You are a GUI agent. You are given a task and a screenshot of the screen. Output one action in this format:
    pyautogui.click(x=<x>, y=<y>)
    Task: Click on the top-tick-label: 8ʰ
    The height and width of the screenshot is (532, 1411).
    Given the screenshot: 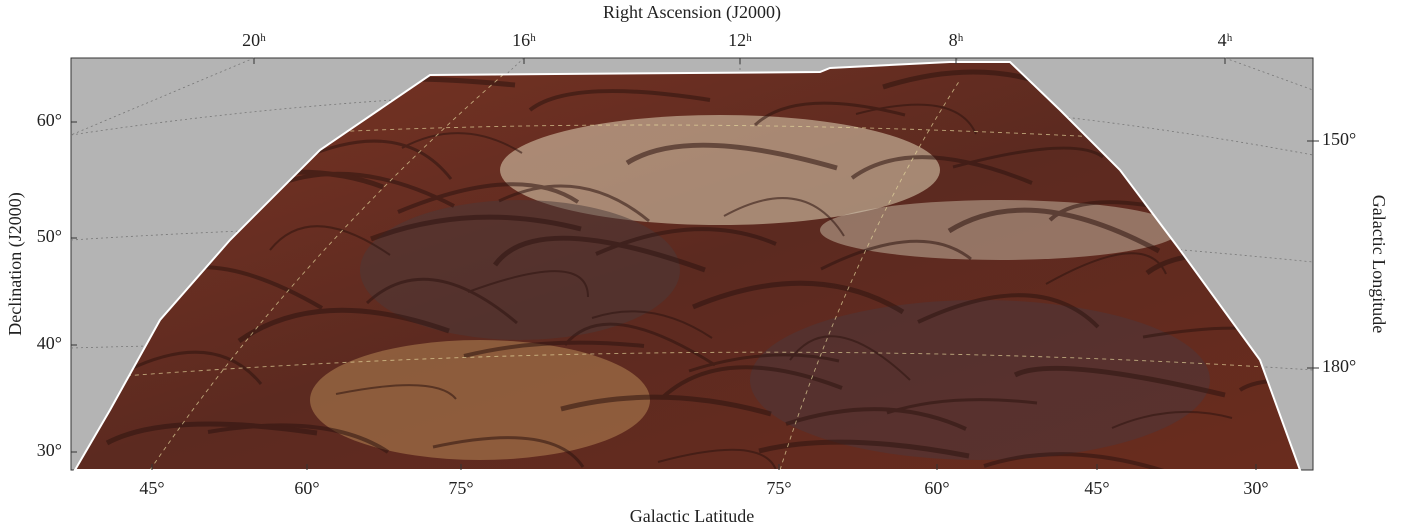 What is the action you would take?
    pyautogui.click(x=956, y=40)
    